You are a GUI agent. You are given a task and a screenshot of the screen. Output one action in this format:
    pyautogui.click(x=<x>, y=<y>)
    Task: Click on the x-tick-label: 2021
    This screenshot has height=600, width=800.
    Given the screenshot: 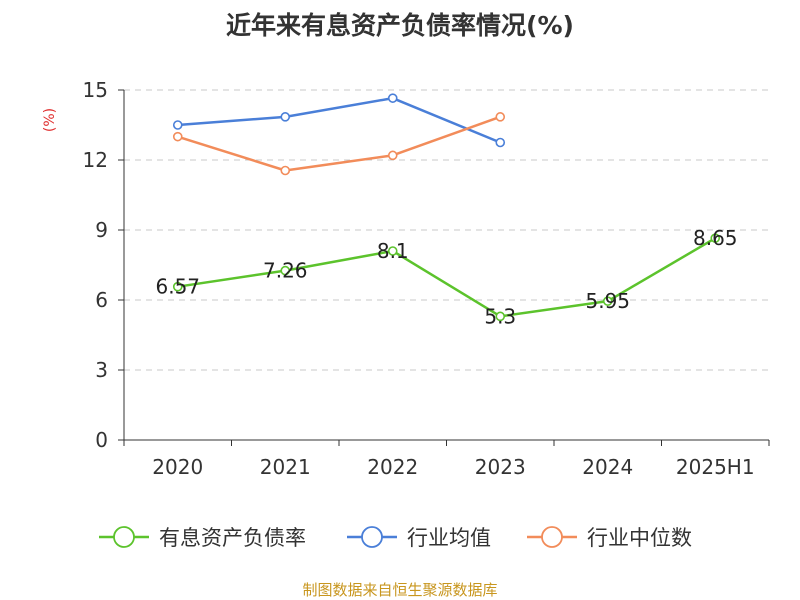 What is the action you would take?
    pyautogui.click(x=285, y=467)
    